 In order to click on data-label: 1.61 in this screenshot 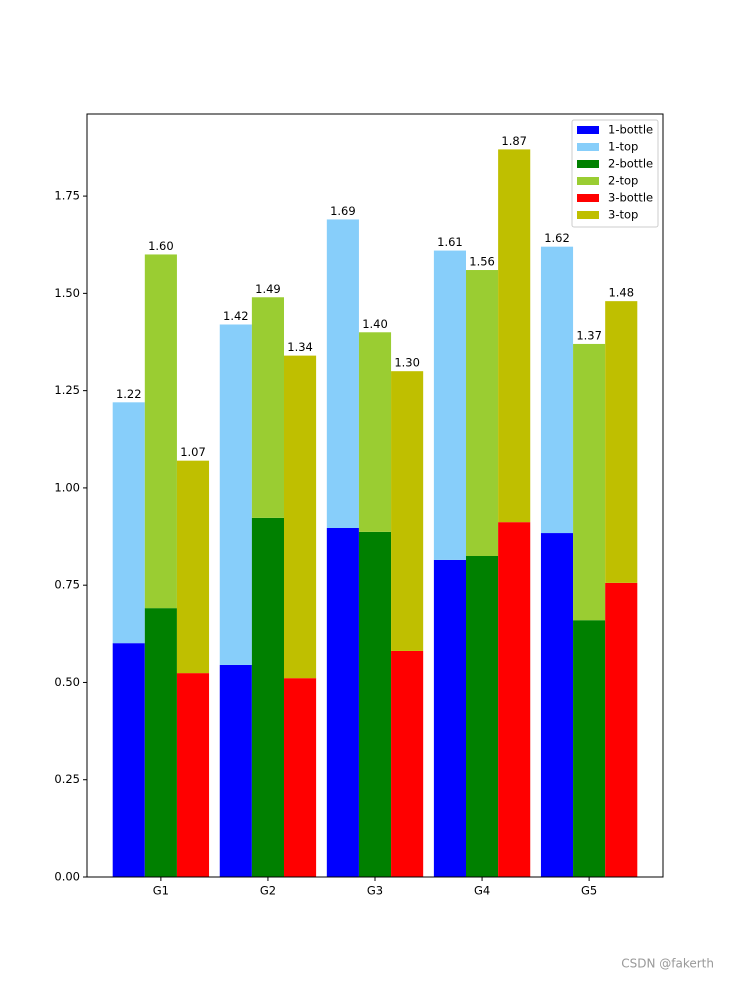, I will do `click(450, 242)`.